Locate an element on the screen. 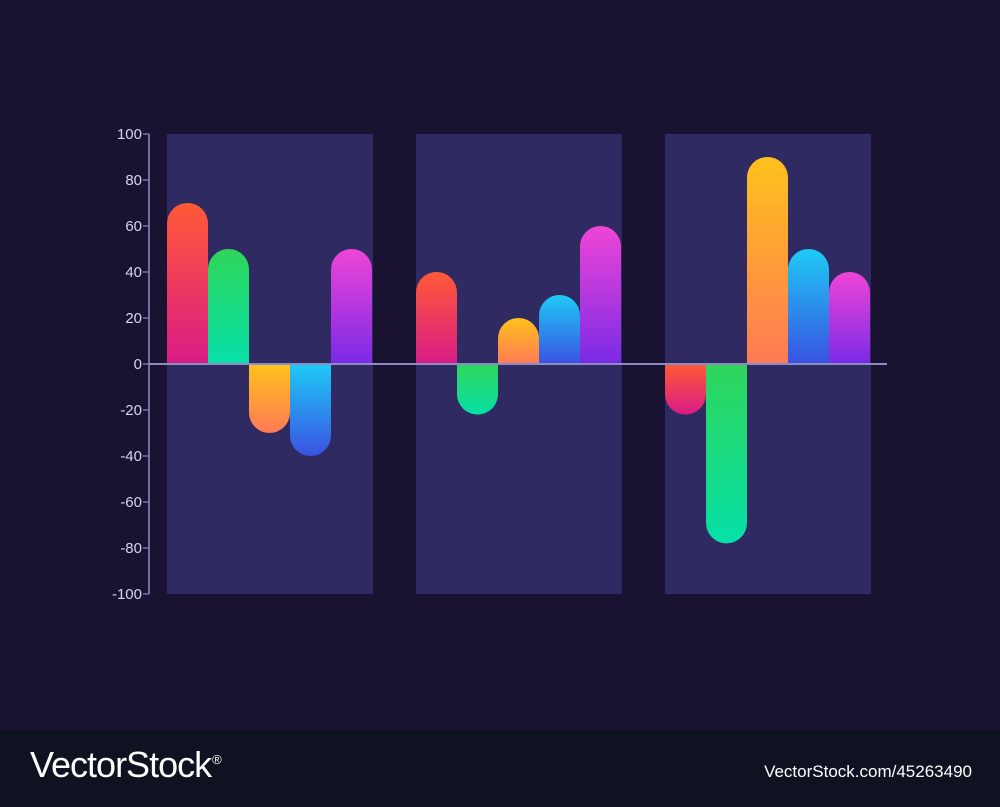 The width and height of the screenshot is (1000, 807). y-tick-label: 20 is located at coordinates (133, 318).